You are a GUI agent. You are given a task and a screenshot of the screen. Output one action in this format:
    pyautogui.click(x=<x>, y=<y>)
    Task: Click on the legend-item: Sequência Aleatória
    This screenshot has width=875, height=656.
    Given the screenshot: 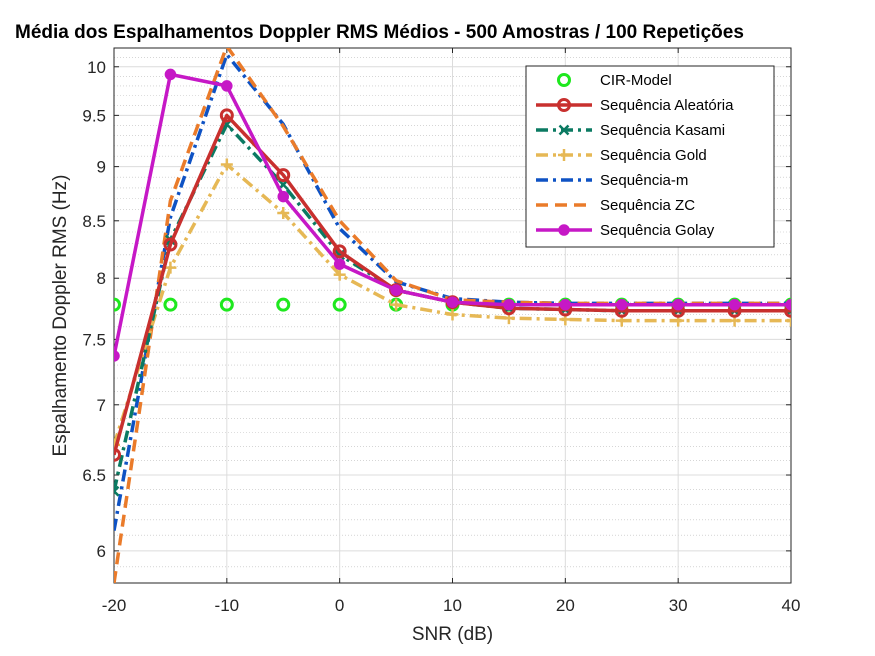 What is the action you would take?
    pyautogui.click(x=635, y=105)
    